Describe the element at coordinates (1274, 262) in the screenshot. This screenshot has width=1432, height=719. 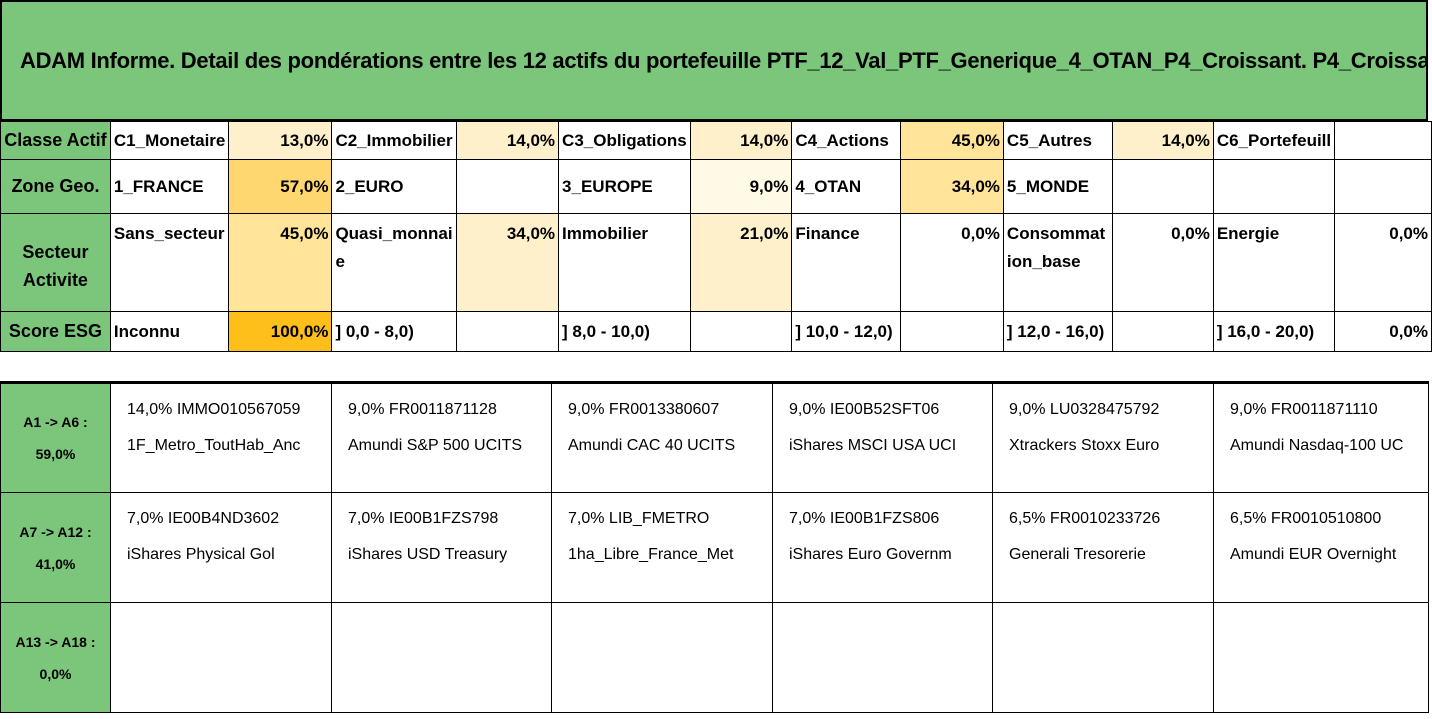
I see `secteur-name: Energie` at that location.